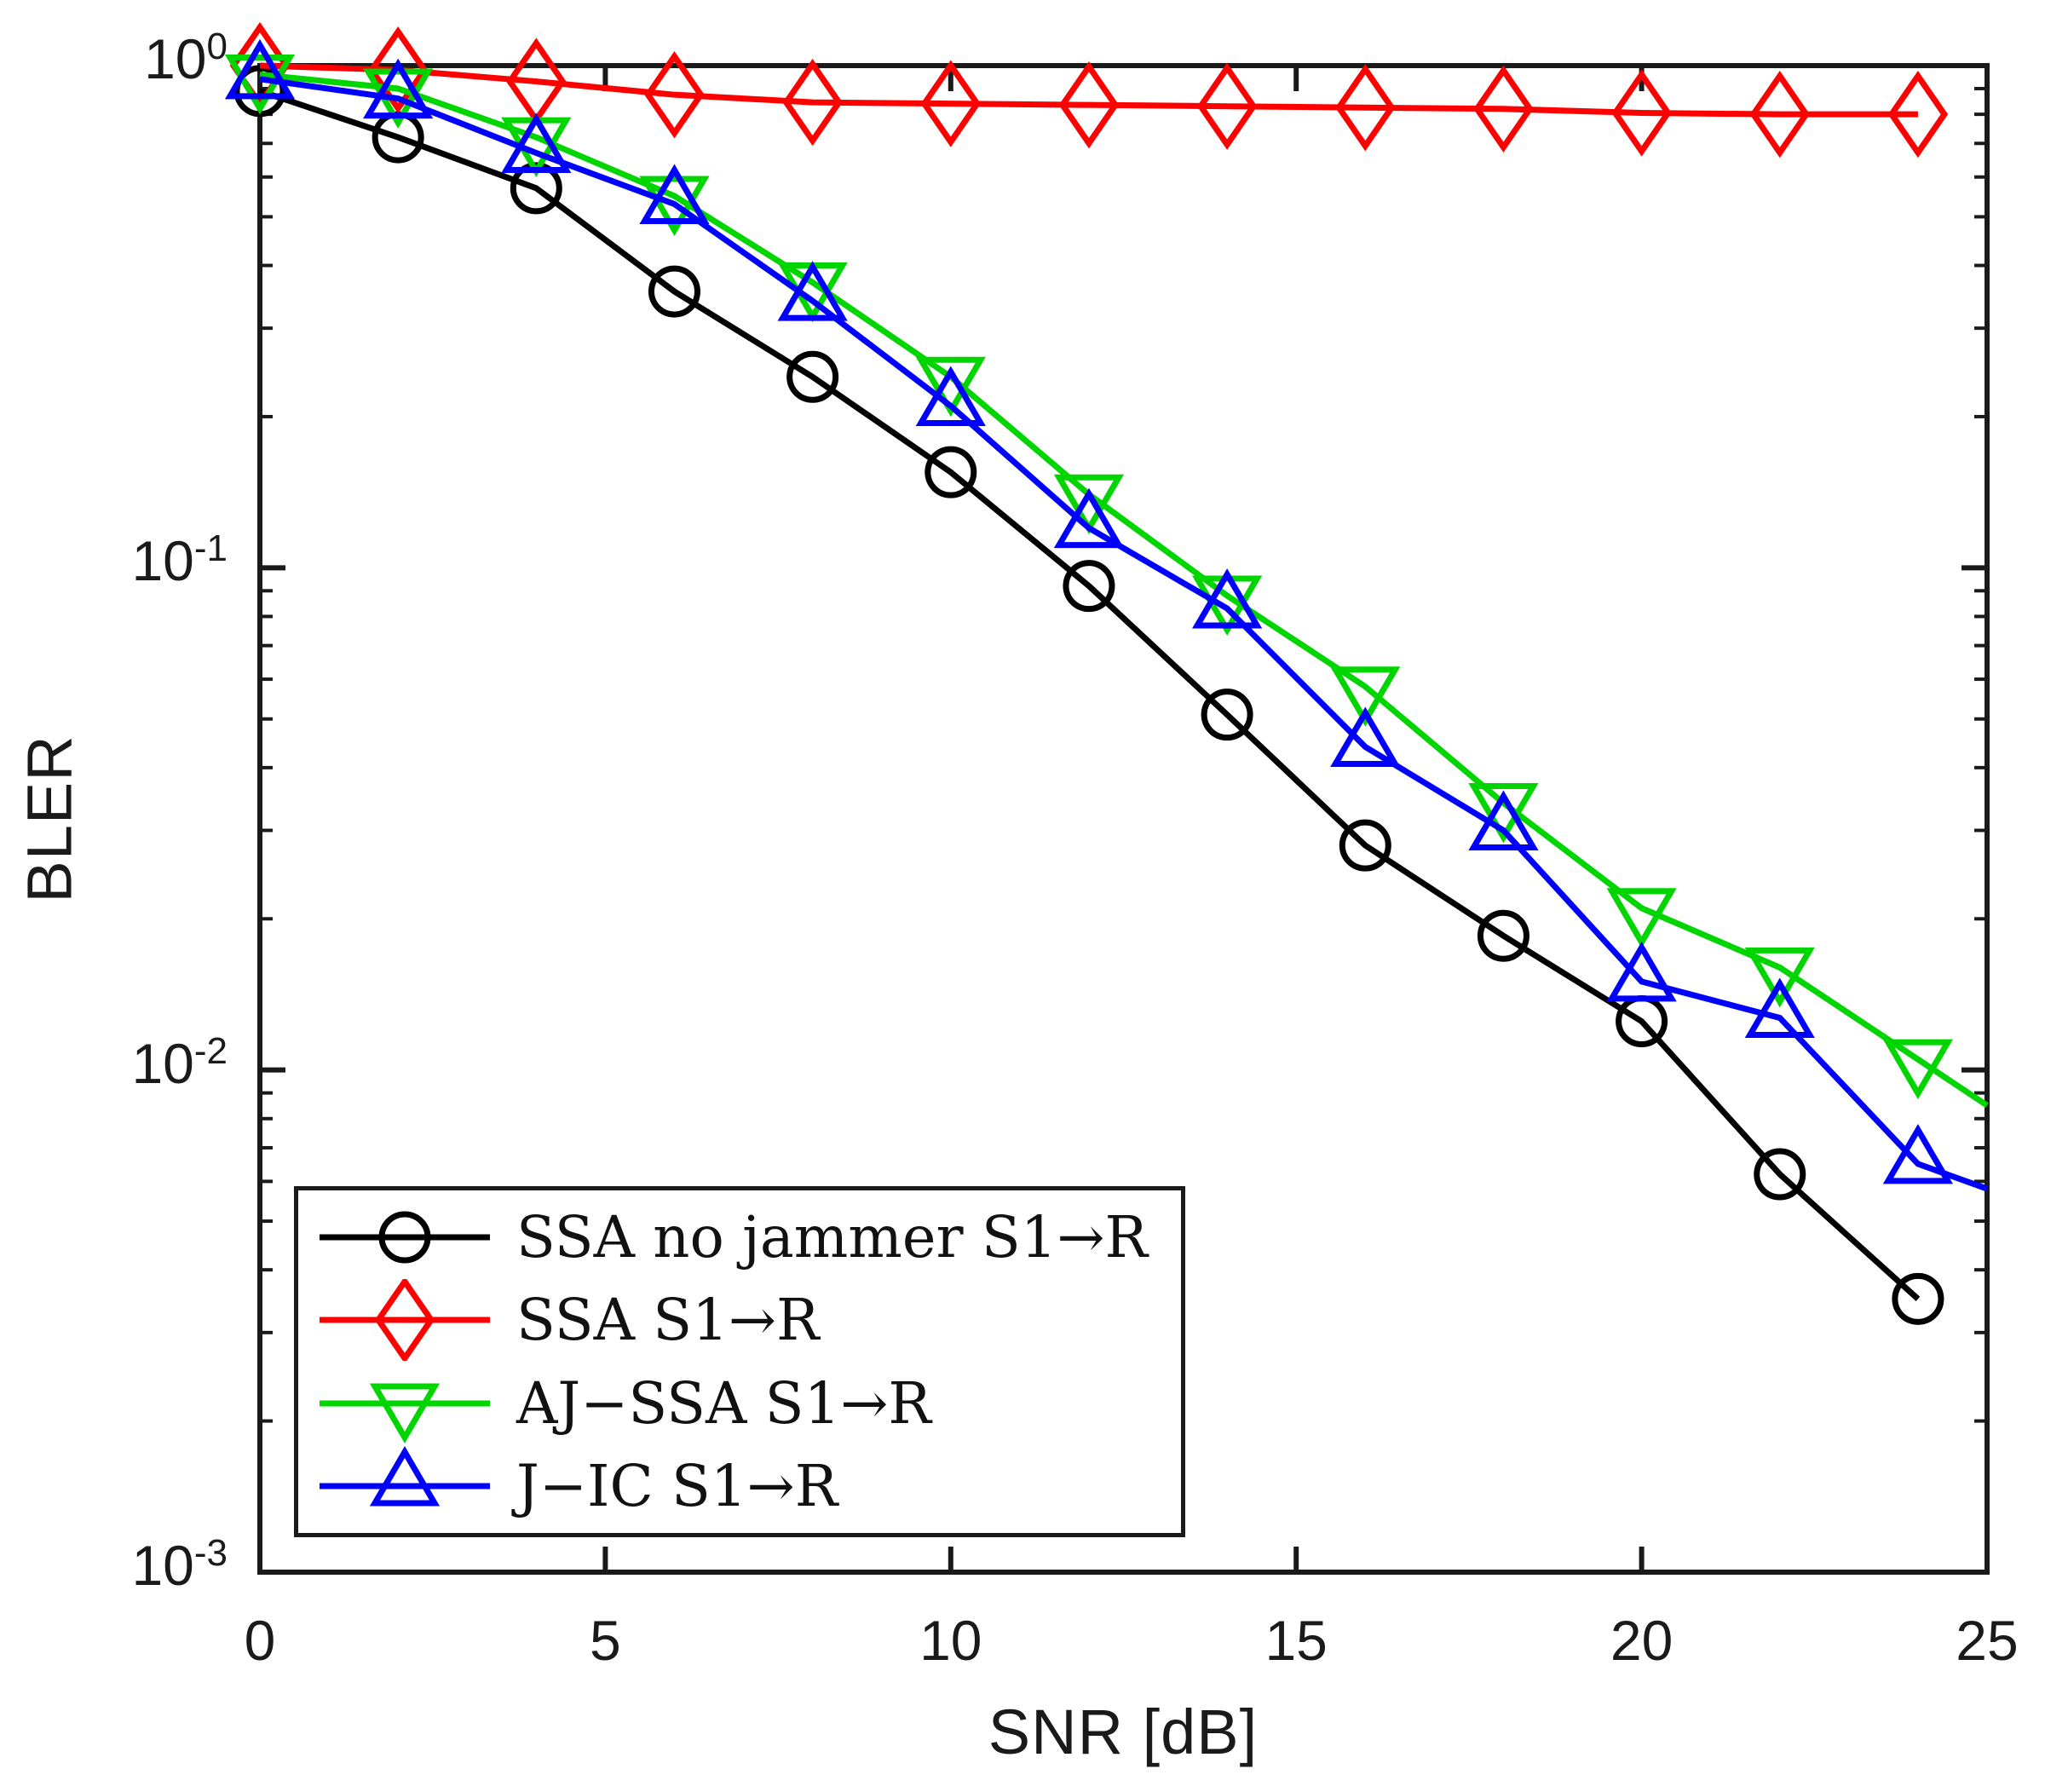 This screenshot has width=2045, height=1792. What do you see at coordinates (186, 58) in the screenshot?
I see `y-tick-label: 10⁰` at bounding box center [186, 58].